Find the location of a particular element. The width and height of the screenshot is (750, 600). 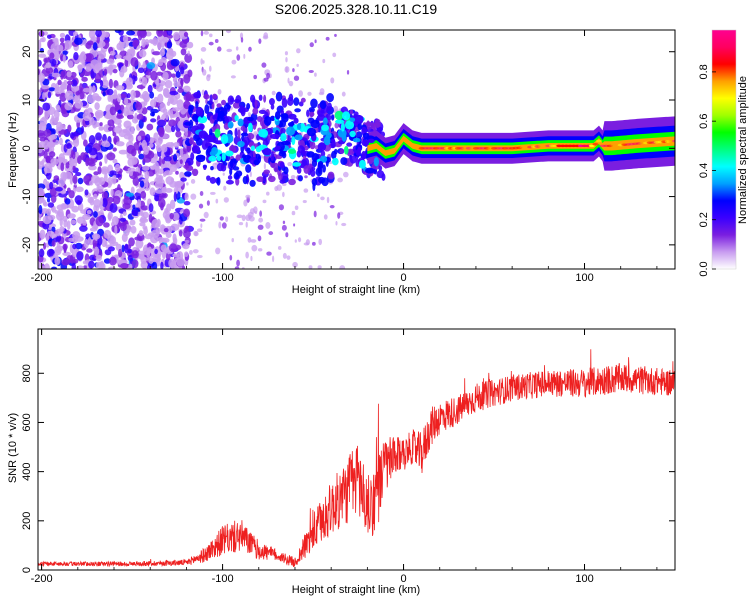

x-tick-label: 100 is located at coordinates (584, 278).